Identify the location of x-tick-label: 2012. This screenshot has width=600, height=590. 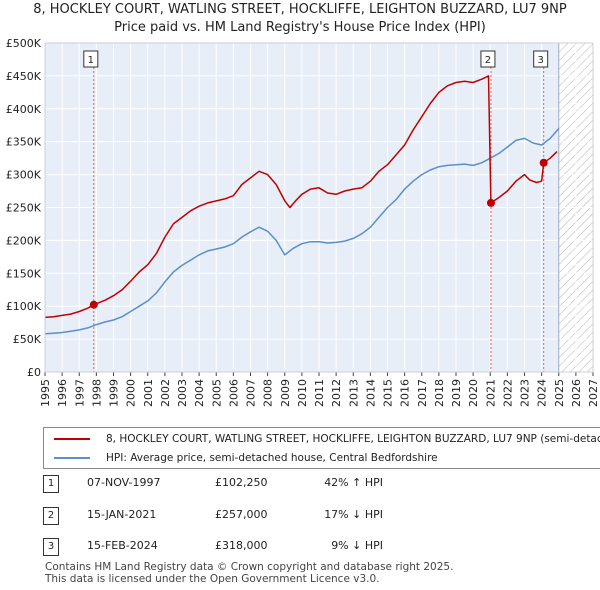
(336, 393).